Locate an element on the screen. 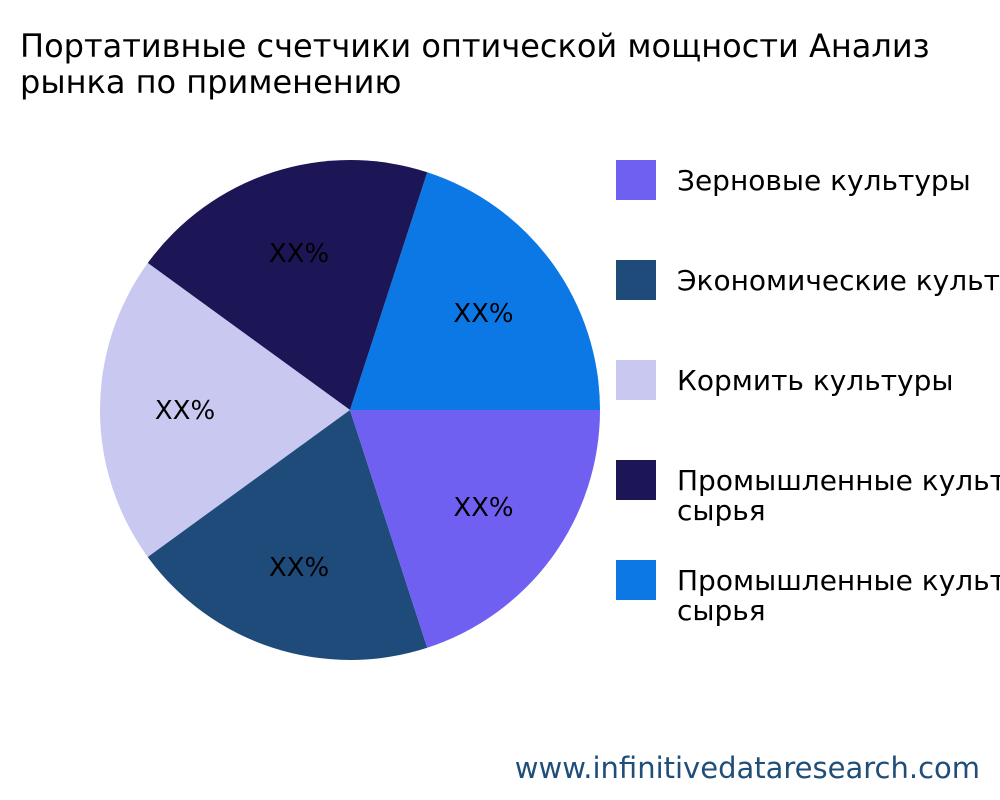 This screenshot has width=1000, height=800. legend-label-4: Промышленные культуры длясырья is located at coordinates (838, 495).